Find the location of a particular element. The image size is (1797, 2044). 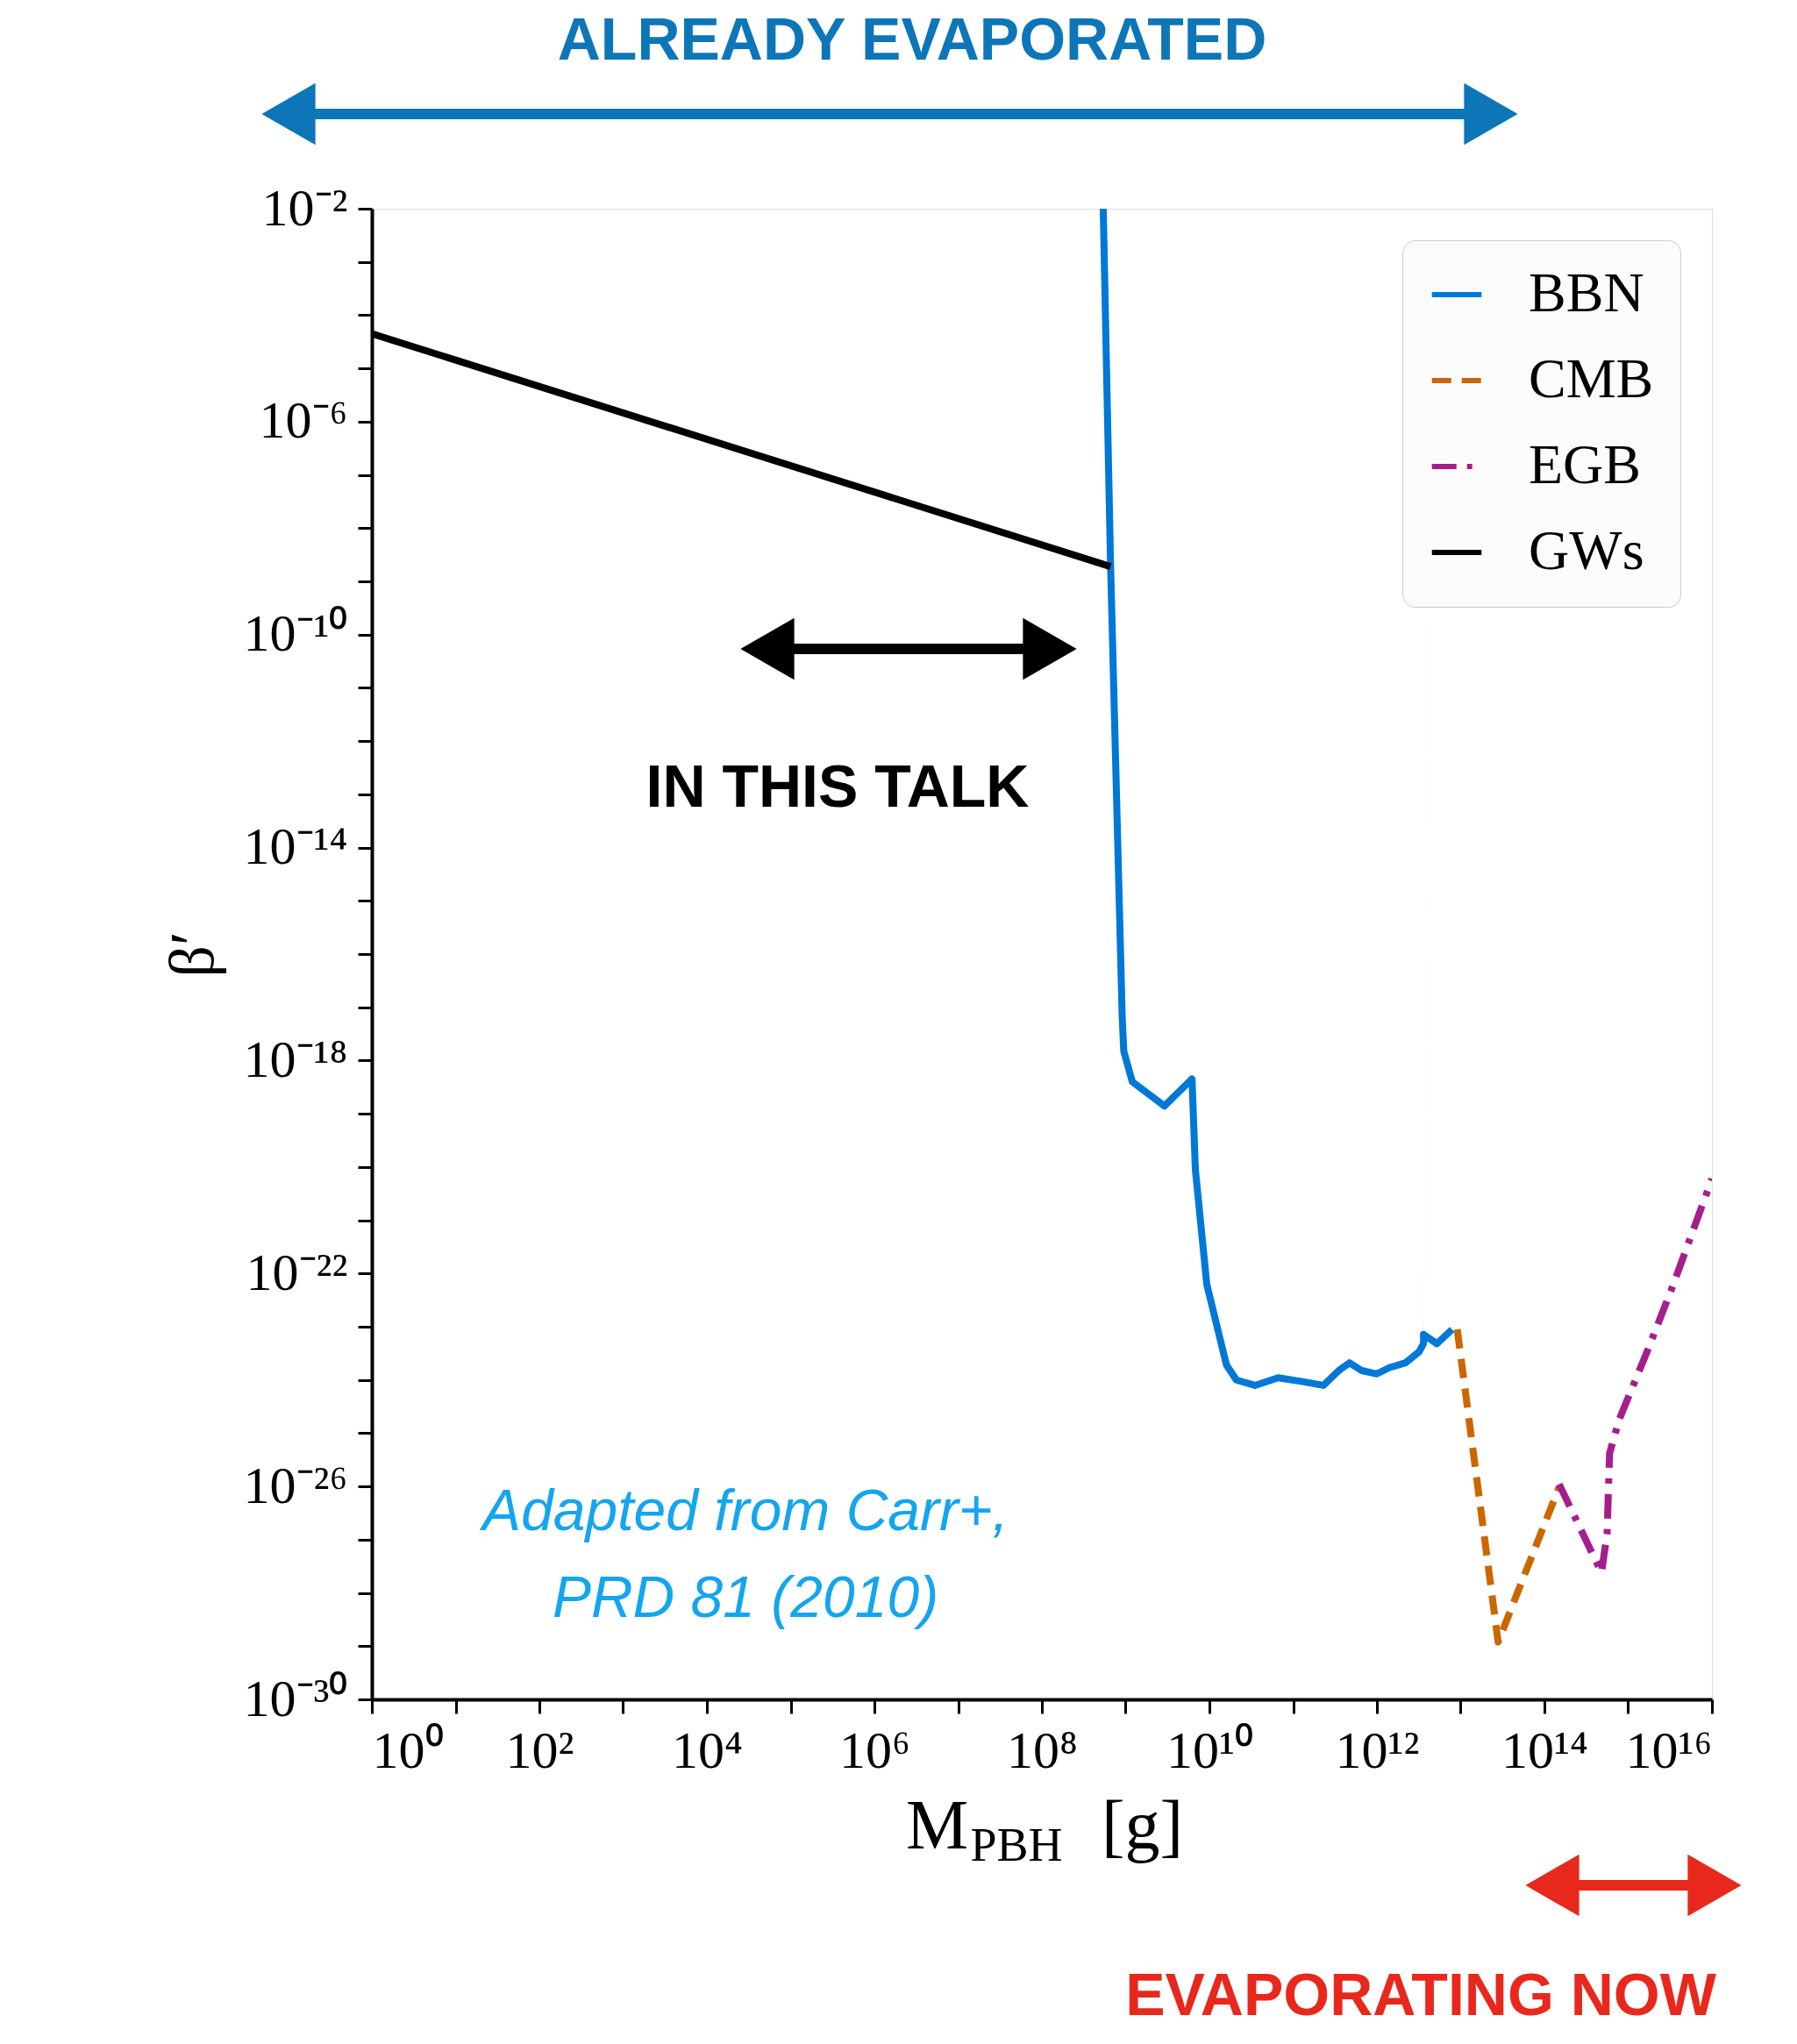

text: ALREADY EVAPORATED is located at coordinates (912, 38).